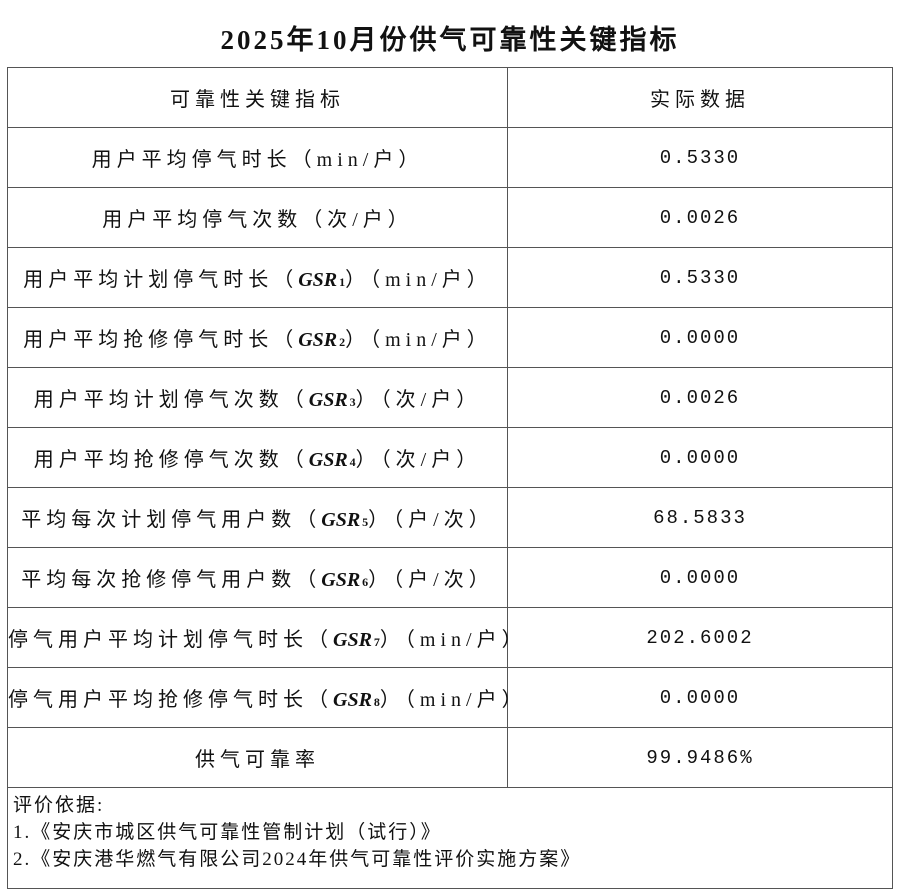  I want to click on table-row: 用户平均抢修停气时长（GSR 2）（min/户） 0.0000, so click(450, 337).